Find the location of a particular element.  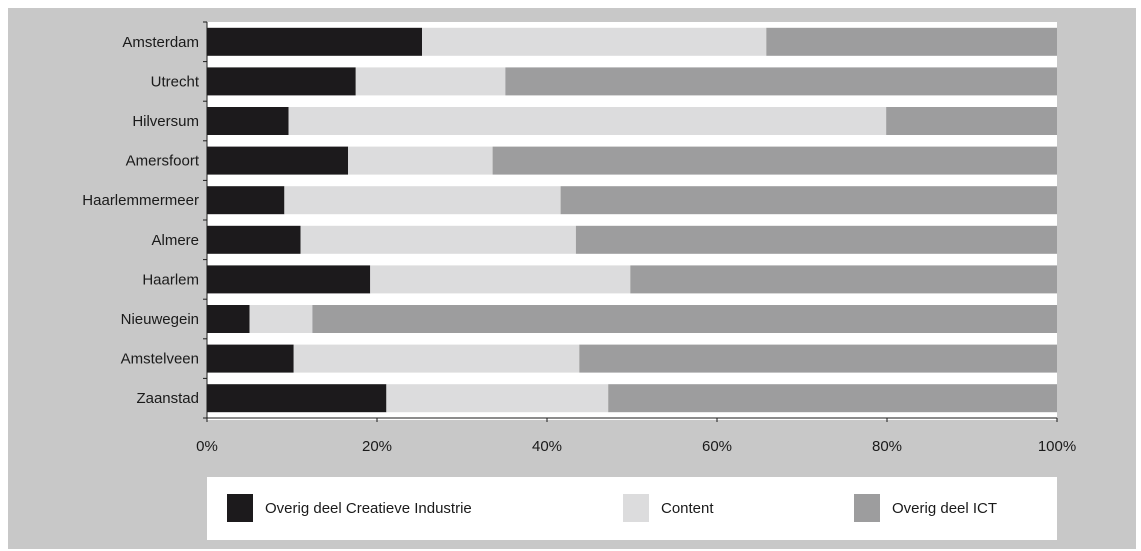

legend-label: Content is located at coordinates (687, 508).